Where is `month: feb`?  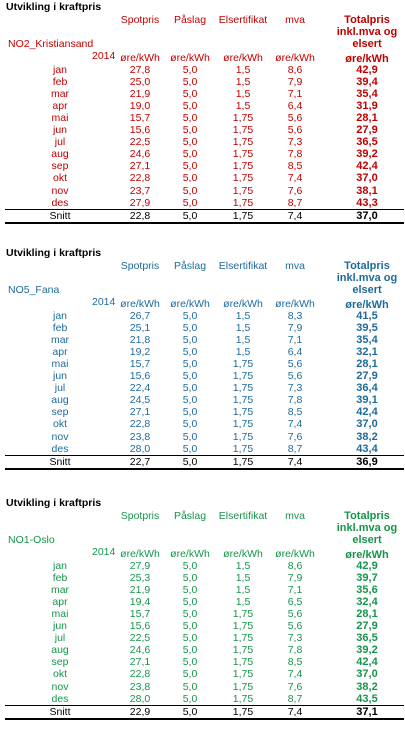 month: feb is located at coordinates (60, 328).